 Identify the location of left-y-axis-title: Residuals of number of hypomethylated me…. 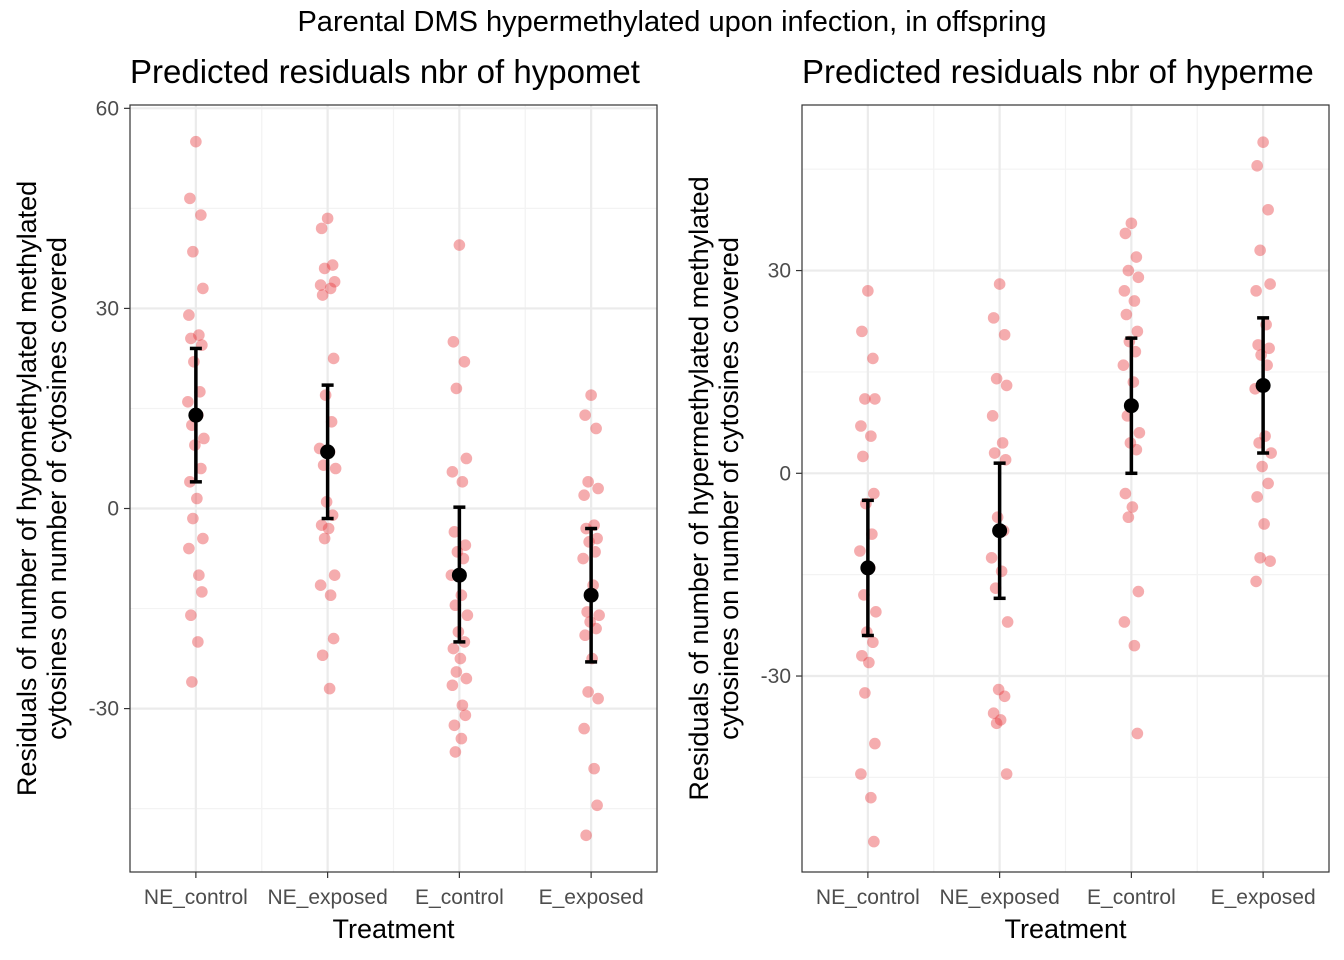
(27, 488).